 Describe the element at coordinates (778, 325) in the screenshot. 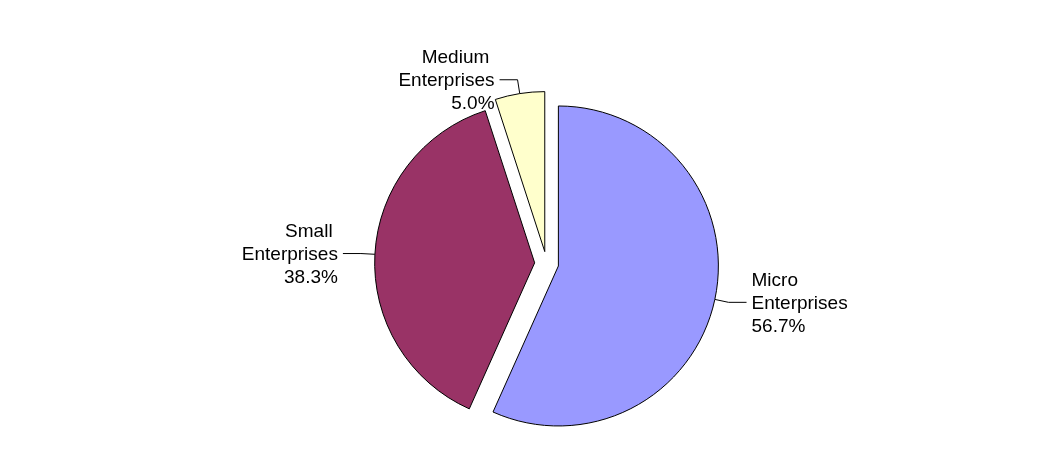

I see `data-label: 56.7%` at that location.